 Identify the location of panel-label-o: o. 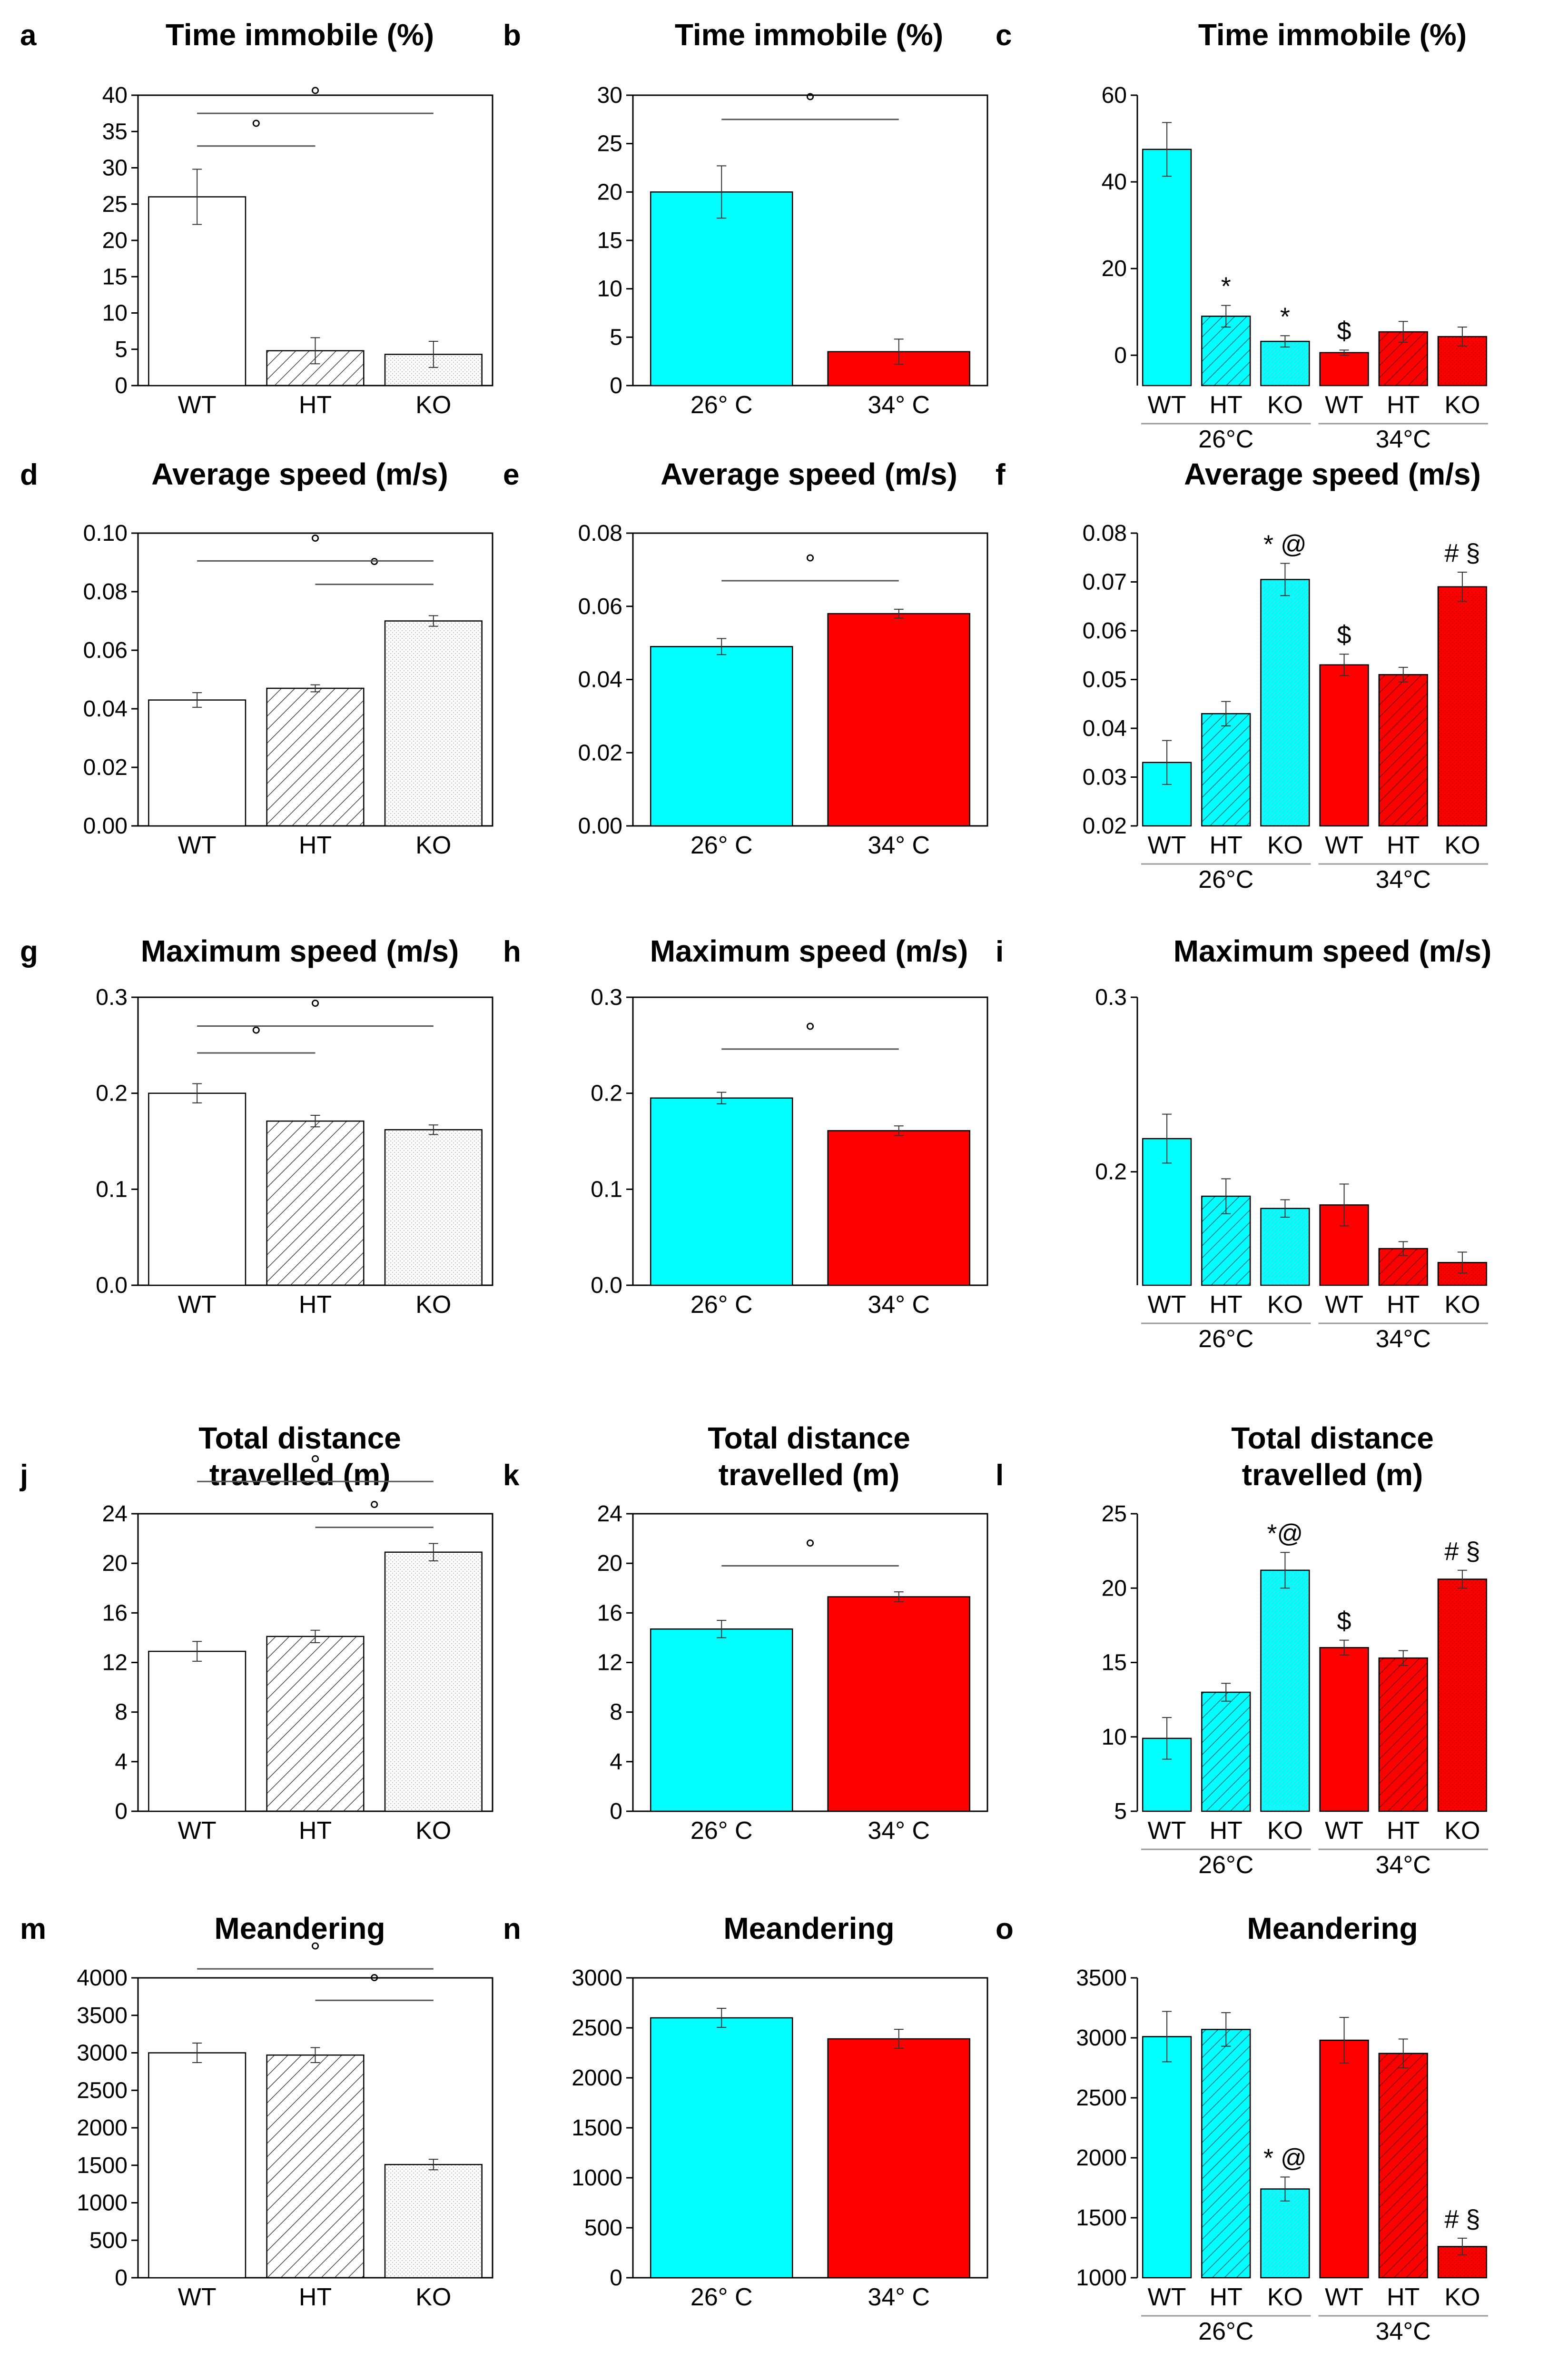
(1005, 1929).